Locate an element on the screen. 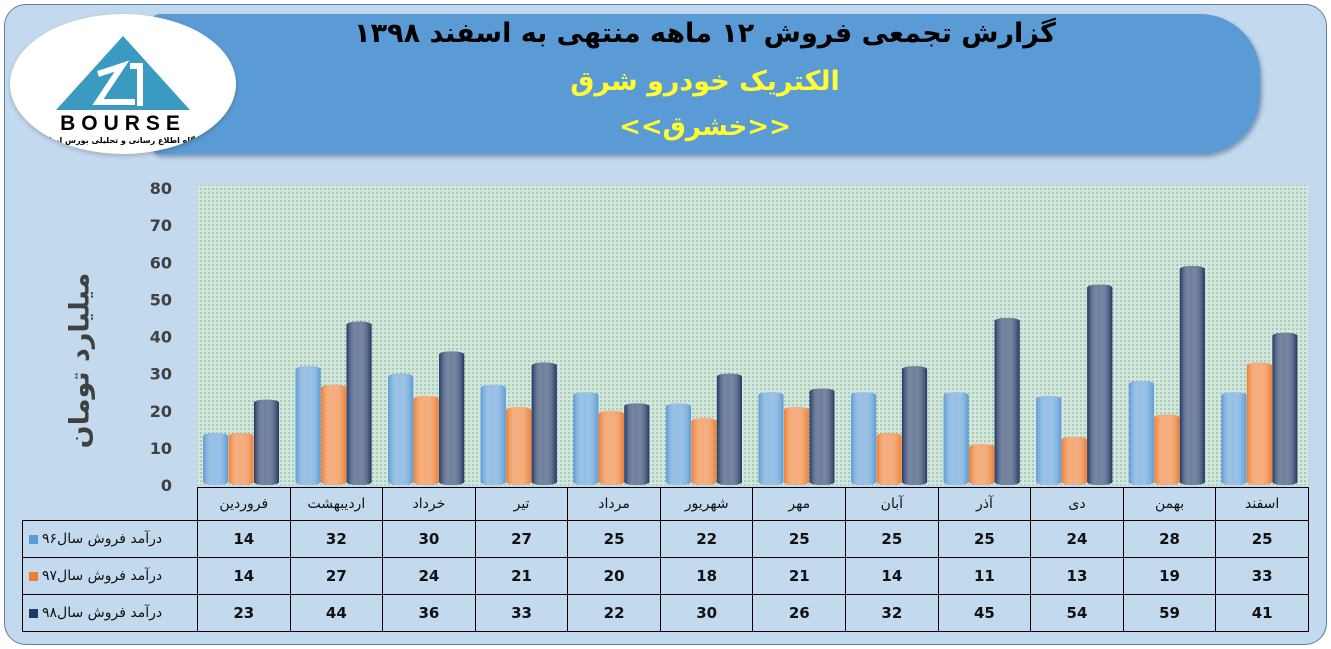 The image size is (1331, 649). y-tick-label: 0 is located at coordinates (166, 485).